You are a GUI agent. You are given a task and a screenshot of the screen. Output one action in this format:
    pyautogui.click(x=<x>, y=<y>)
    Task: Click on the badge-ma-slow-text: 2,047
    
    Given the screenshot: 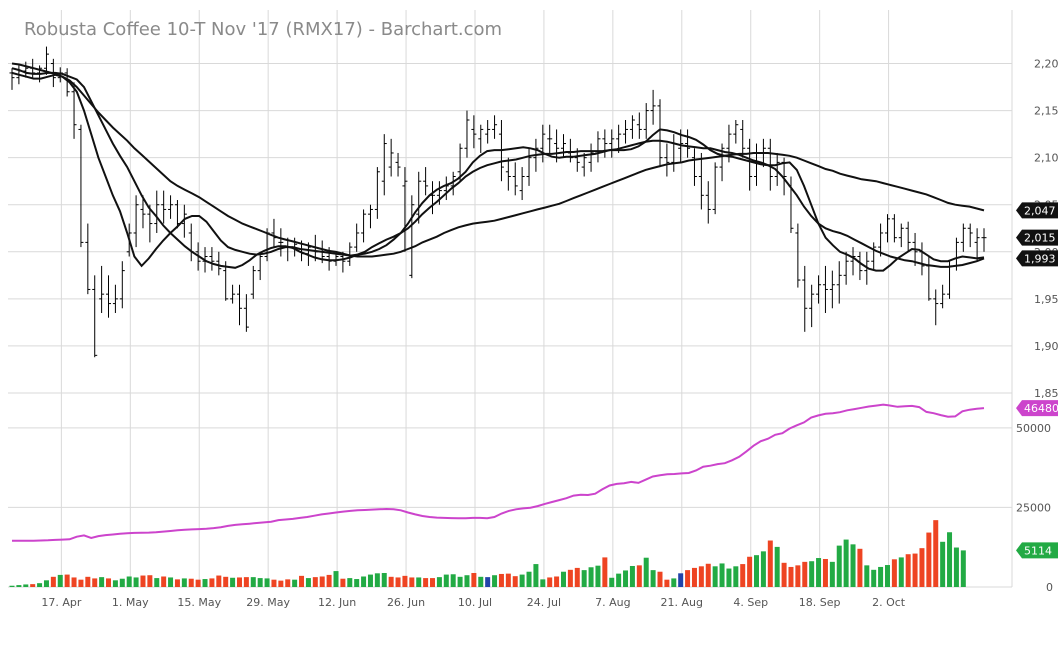 What is the action you would take?
    pyautogui.click(x=1040, y=210)
    